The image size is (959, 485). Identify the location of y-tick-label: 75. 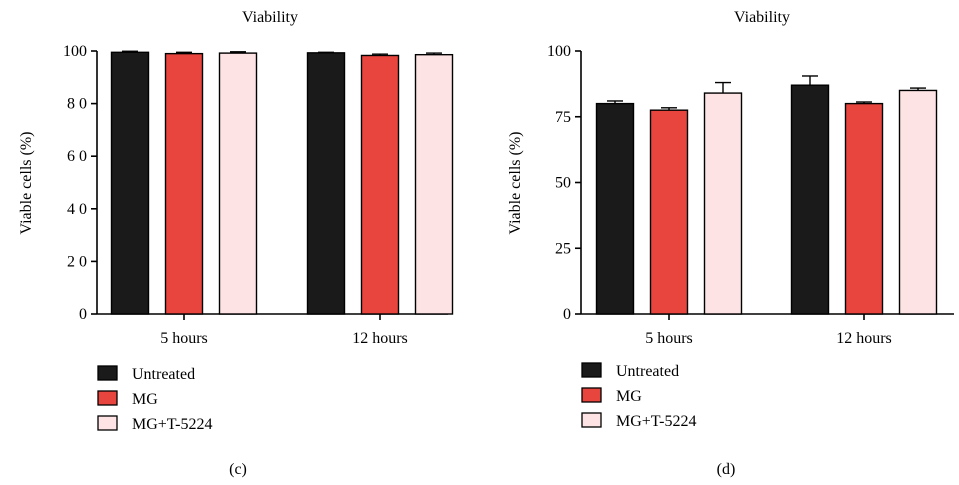
(563, 117).